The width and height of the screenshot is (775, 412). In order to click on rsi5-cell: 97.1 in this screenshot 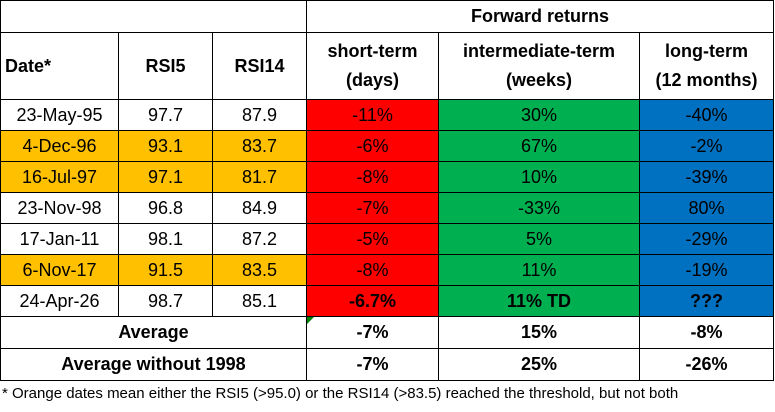, I will do `click(165, 177)`.